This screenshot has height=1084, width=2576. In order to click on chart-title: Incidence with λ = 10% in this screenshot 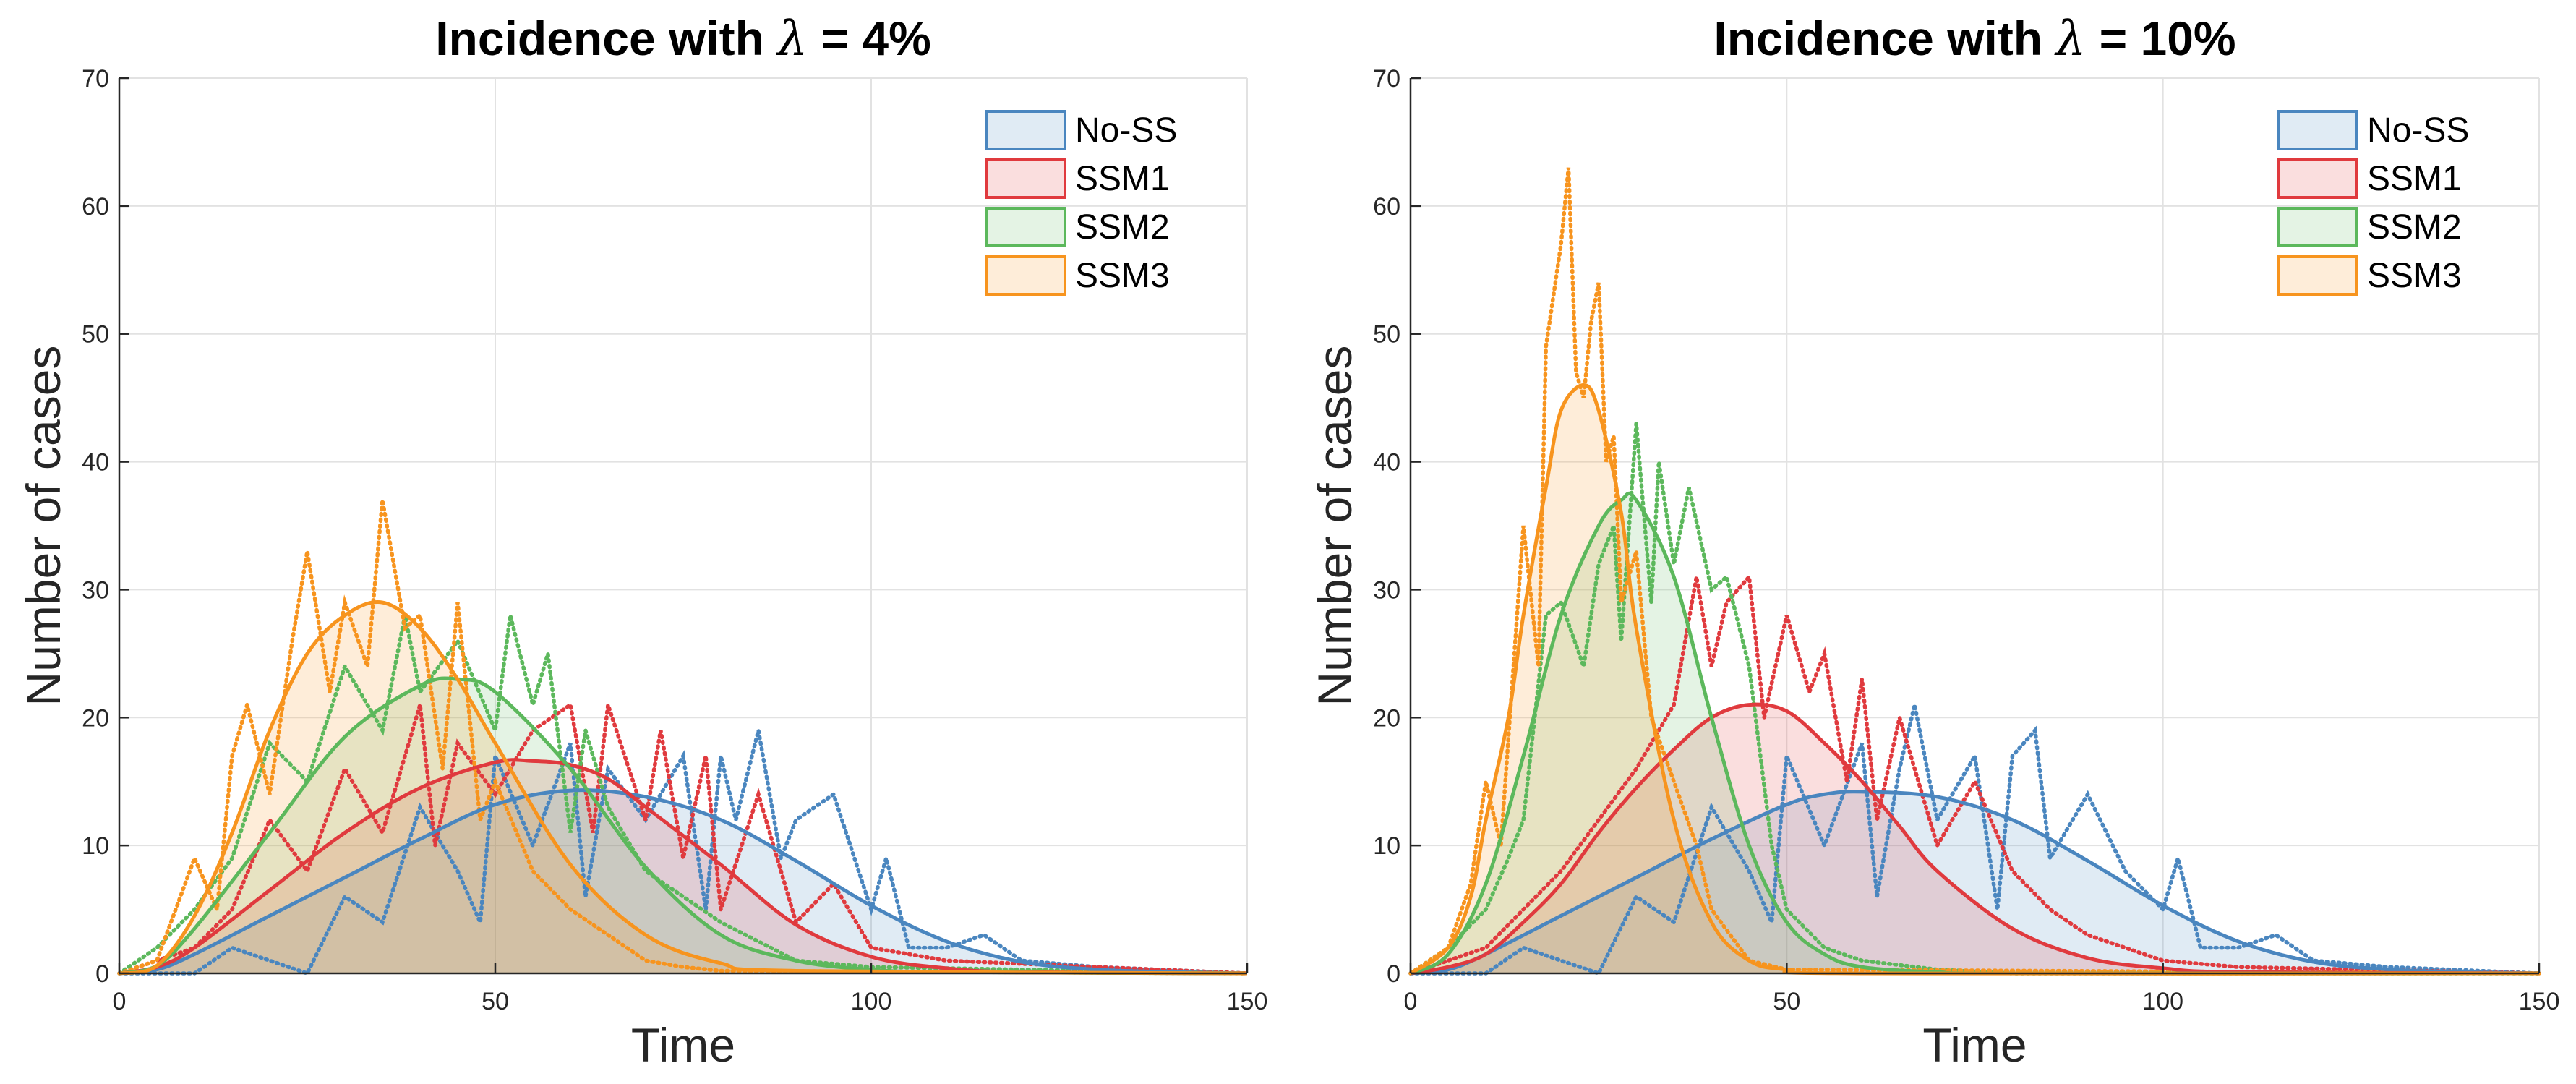, I will do `click(1974, 39)`.